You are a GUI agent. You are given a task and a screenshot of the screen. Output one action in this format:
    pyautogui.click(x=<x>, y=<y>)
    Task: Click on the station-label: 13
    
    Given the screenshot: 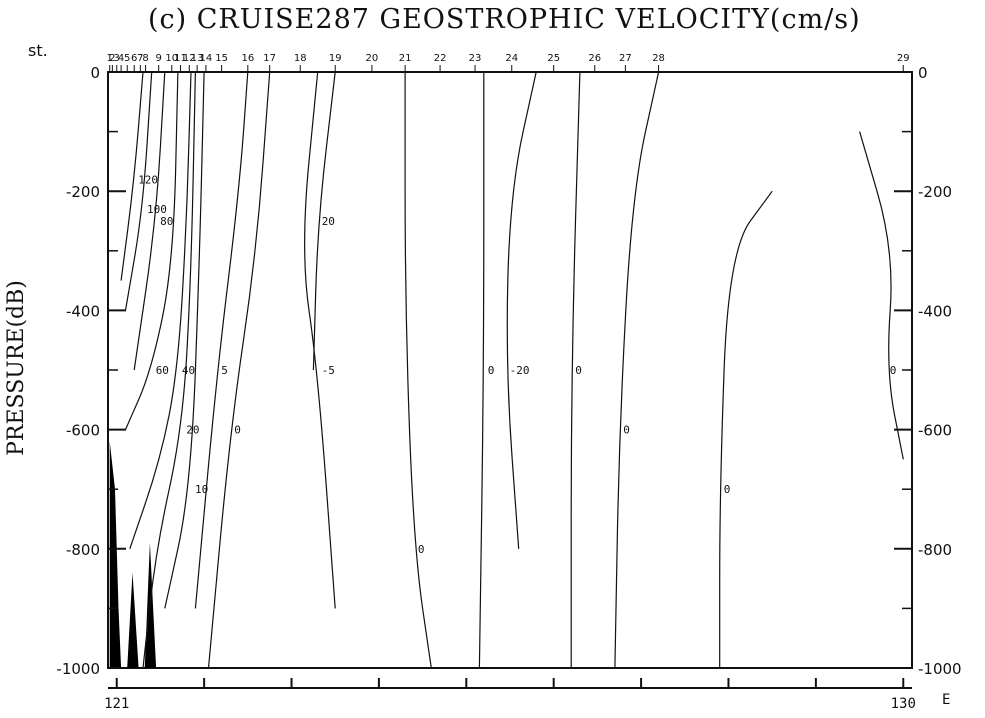 What is the action you would take?
    pyautogui.click(x=197, y=58)
    